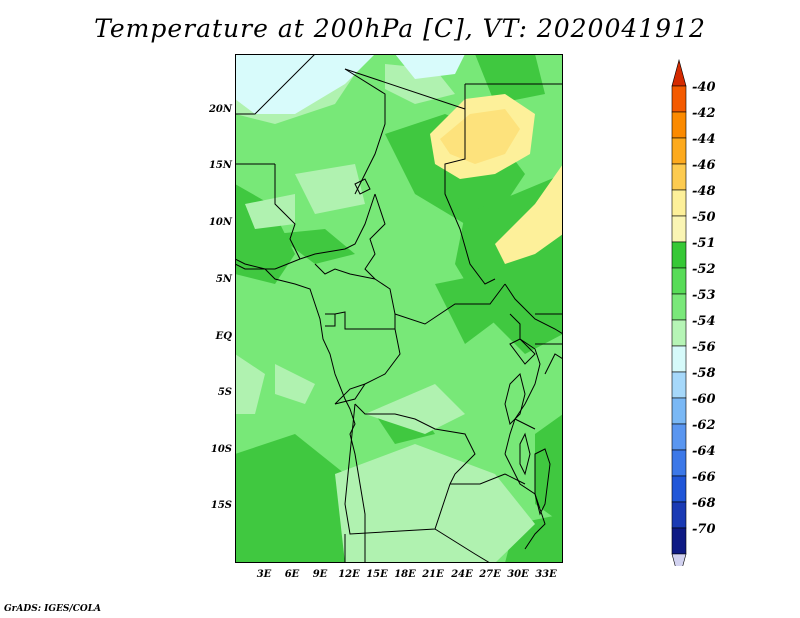 The image size is (800, 618). Describe the element at coordinates (264, 574) in the screenshot. I see `lon-label: 3E` at that location.